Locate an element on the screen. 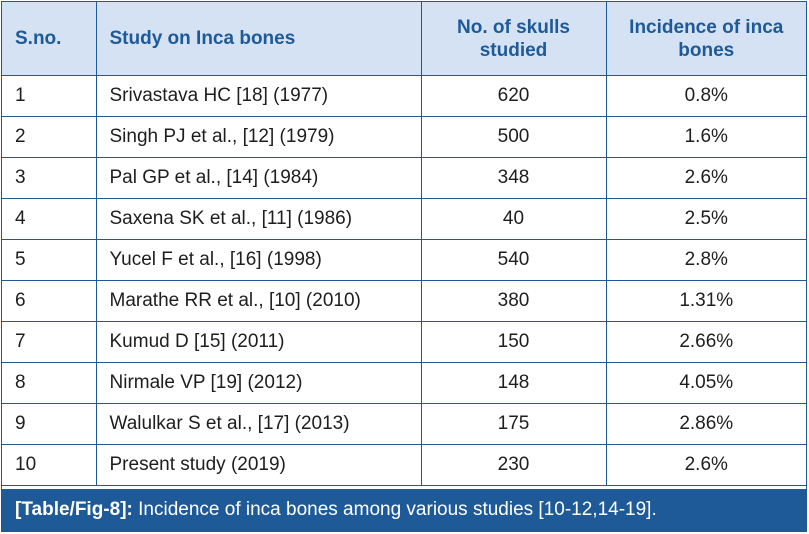 The height and width of the screenshot is (534, 809). cell-incidence: 2.66% is located at coordinates (706, 342).